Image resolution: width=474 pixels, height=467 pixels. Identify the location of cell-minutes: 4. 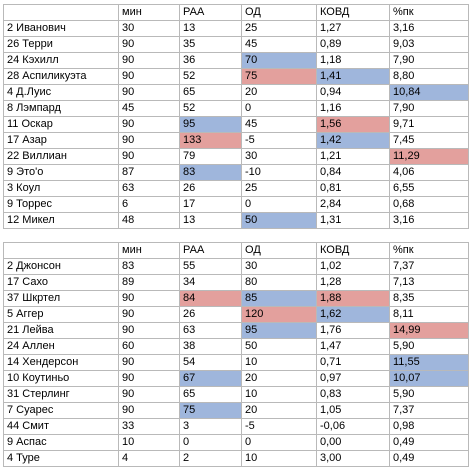
(149, 458).